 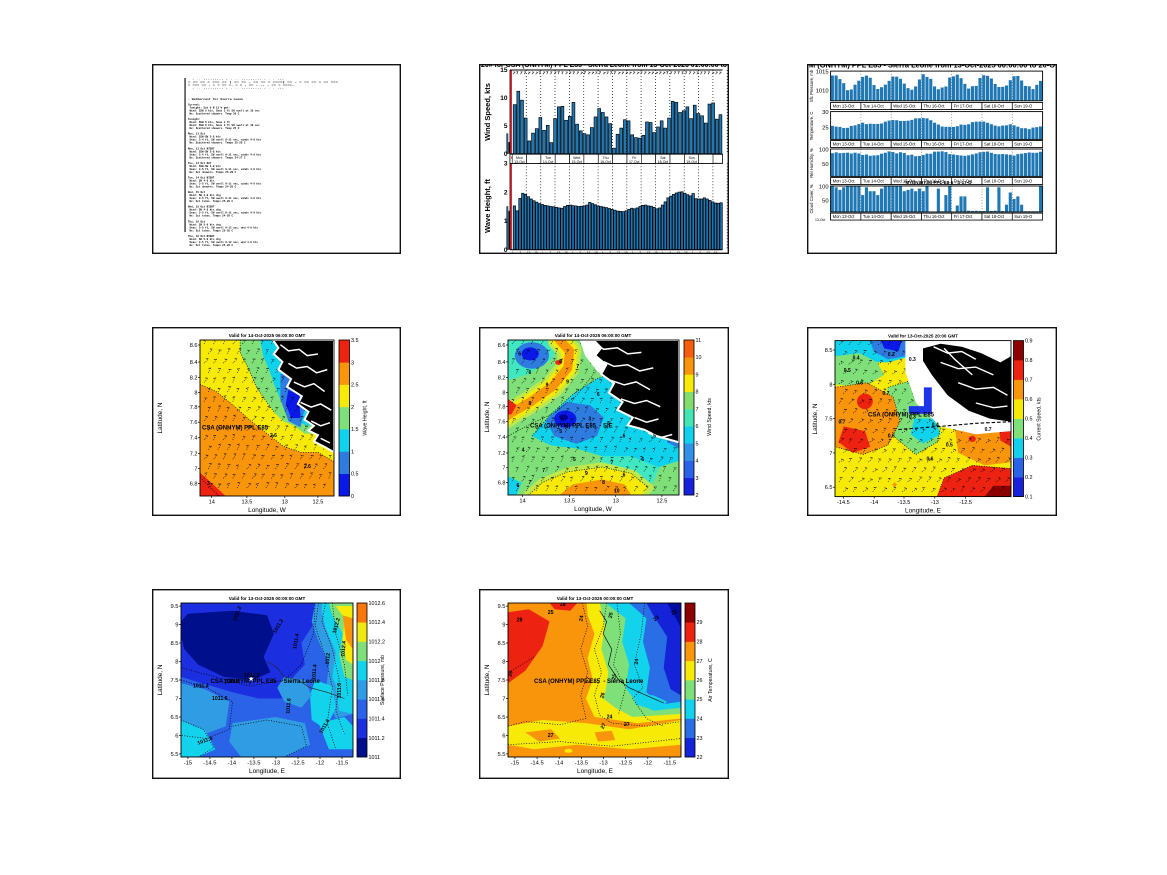 I want to click on svg-text:Wx: Scattered showers. Temp 25: Wx: Scattered showers. Temp 25 C, so click(x=215, y=128).